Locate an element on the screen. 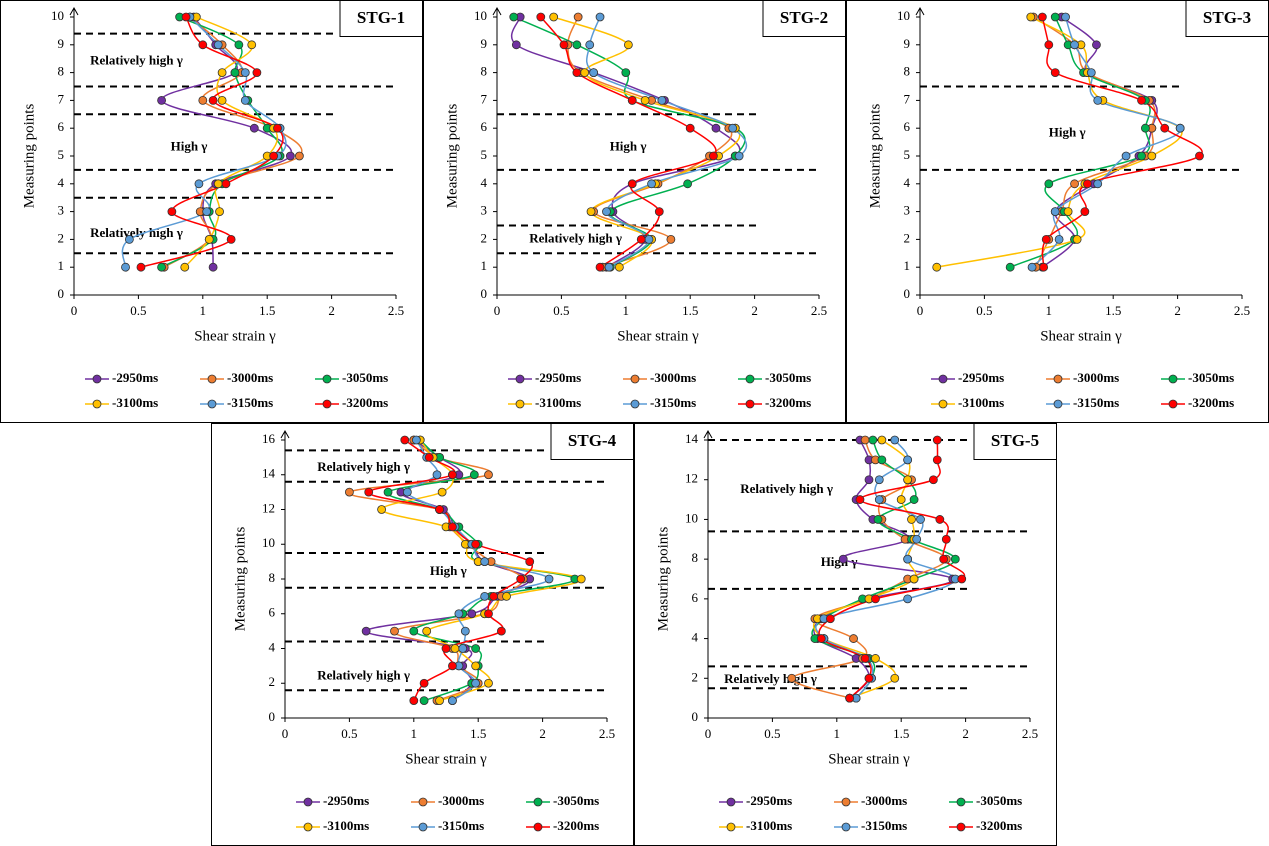 This screenshot has height=846, width=1269. x-tick-label: 0 is located at coordinates (74, 310).